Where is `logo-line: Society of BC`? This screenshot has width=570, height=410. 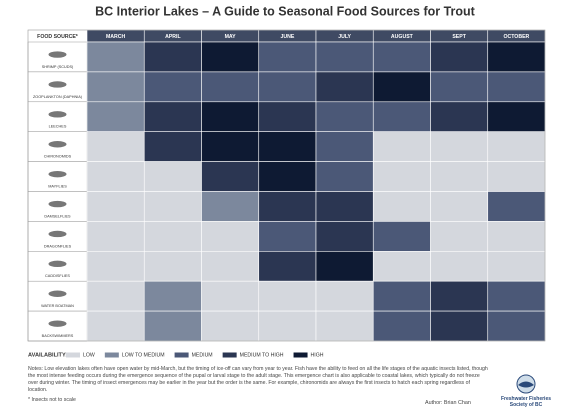 logo-line: Society of BC is located at coordinates (526, 405).